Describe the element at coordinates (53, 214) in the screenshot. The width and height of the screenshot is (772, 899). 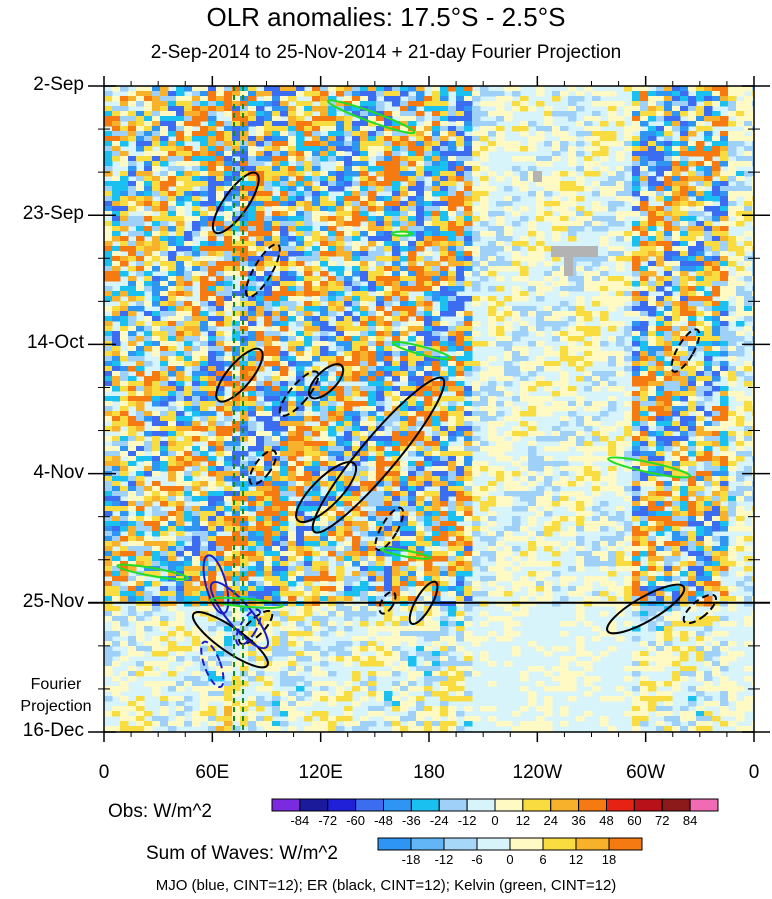
I see `y-tick-label: 23-Sep` at that location.